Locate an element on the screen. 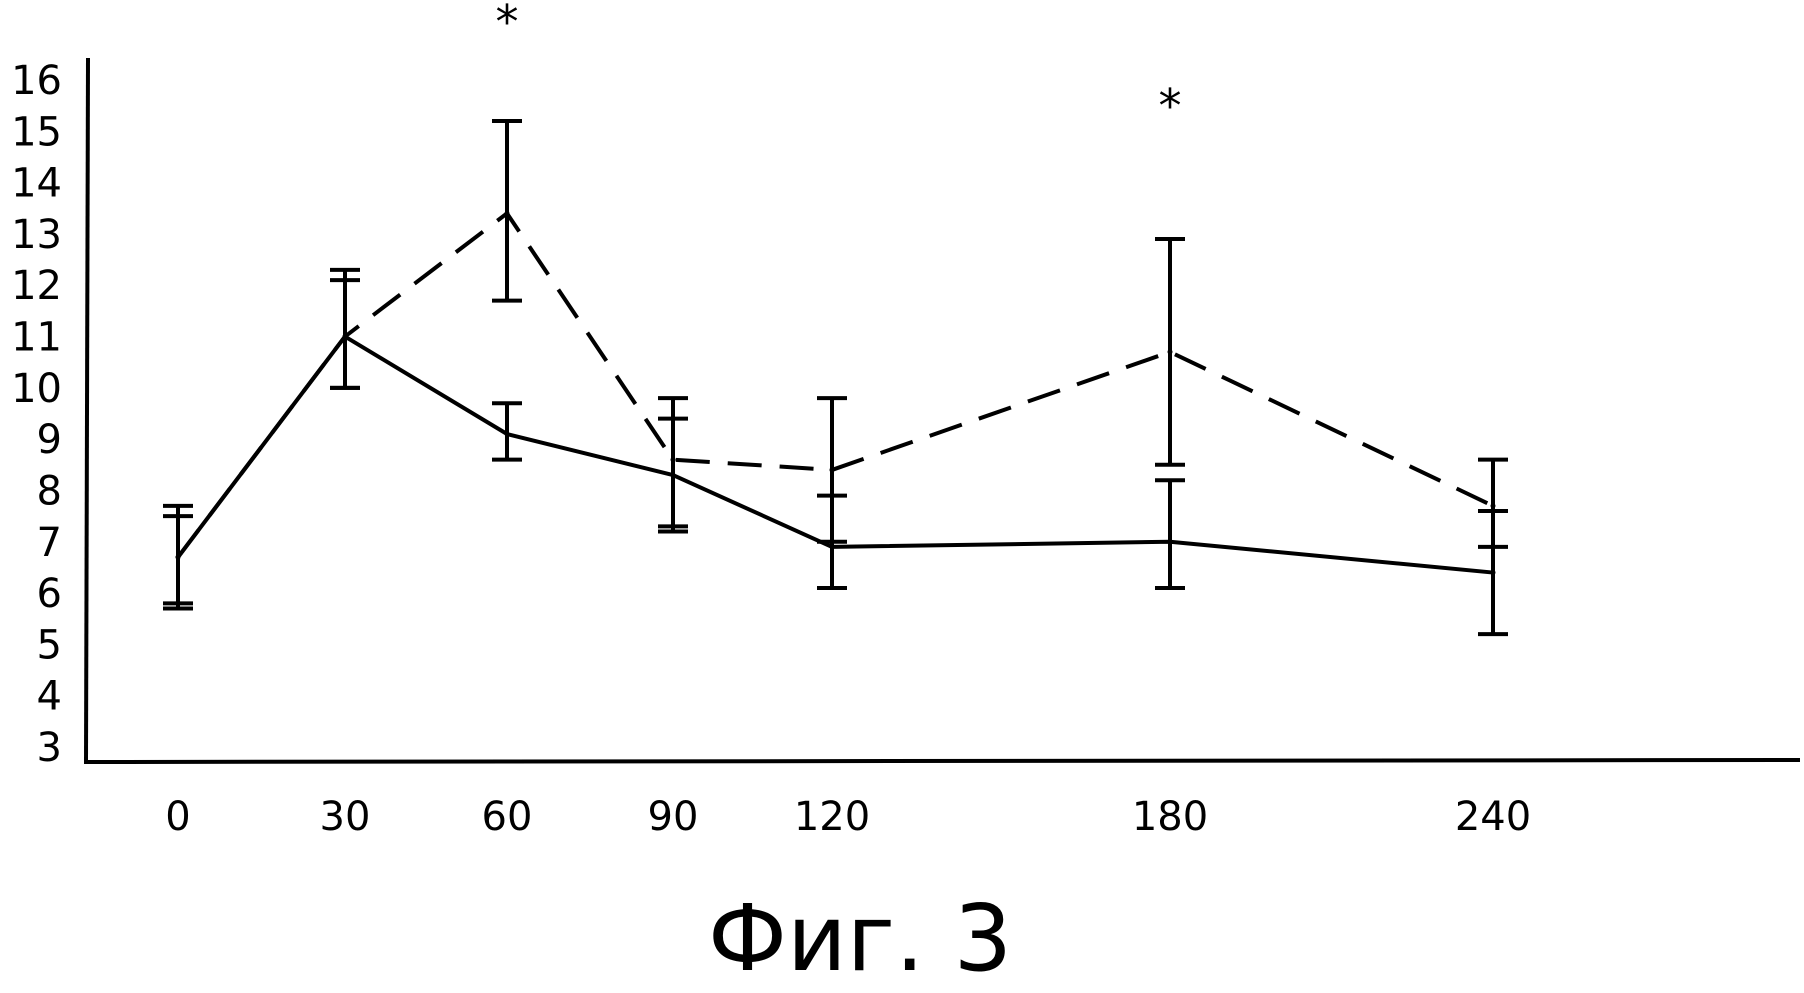  y-tick-label: 16 is located at coordinates (36, 81).